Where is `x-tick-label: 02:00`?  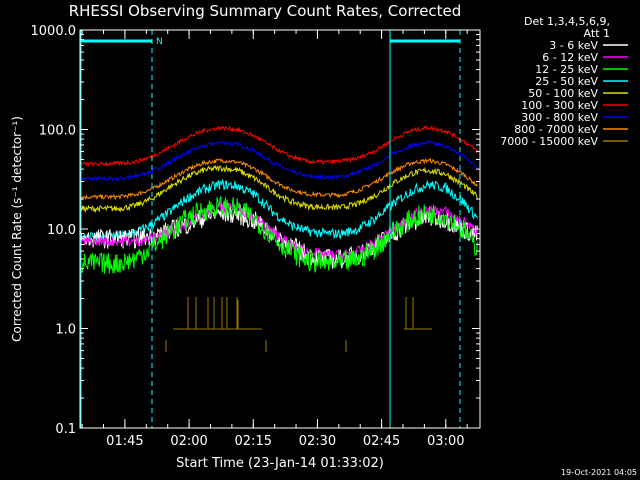 x-tick-label: 02:00 is located at coordinates (188, 441).